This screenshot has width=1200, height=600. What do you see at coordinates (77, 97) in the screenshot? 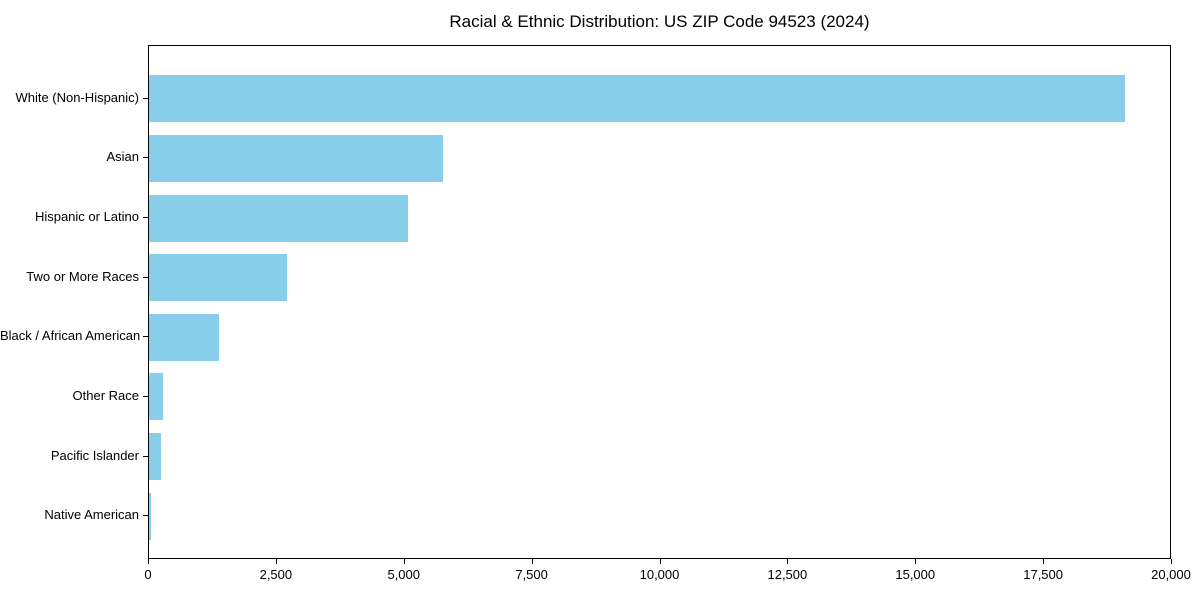
I see `y-tick-label: White (Non-Hispanic)` at bounding box center [77, 97].